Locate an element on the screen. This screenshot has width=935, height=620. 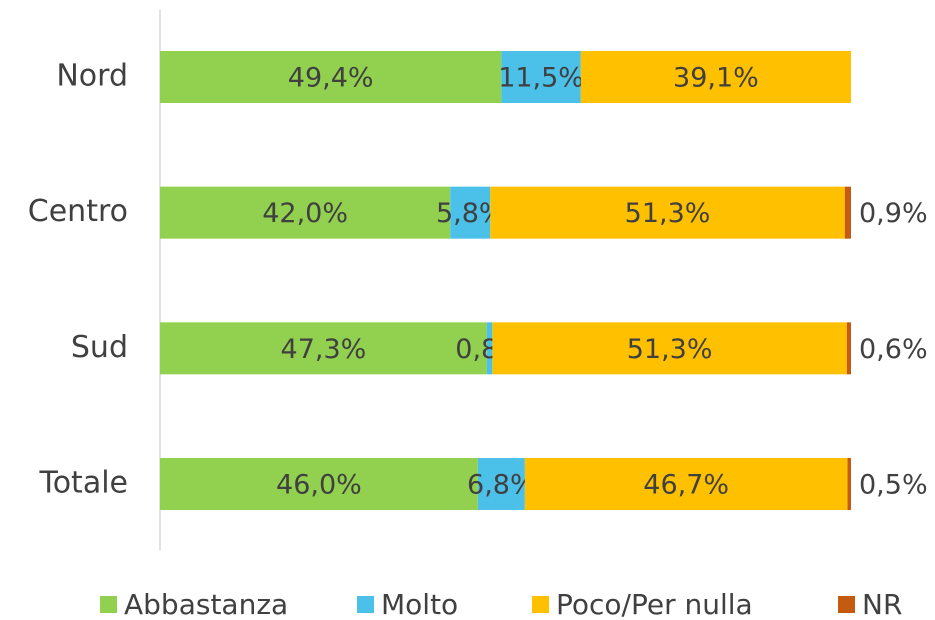
value-label: 39,1% is located at coordinates (716, 78).